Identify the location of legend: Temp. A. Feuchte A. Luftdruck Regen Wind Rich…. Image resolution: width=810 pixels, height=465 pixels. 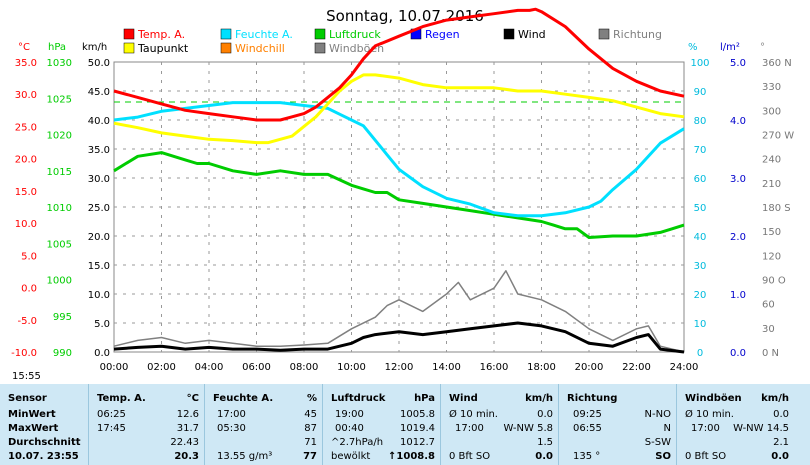
(392, 41).